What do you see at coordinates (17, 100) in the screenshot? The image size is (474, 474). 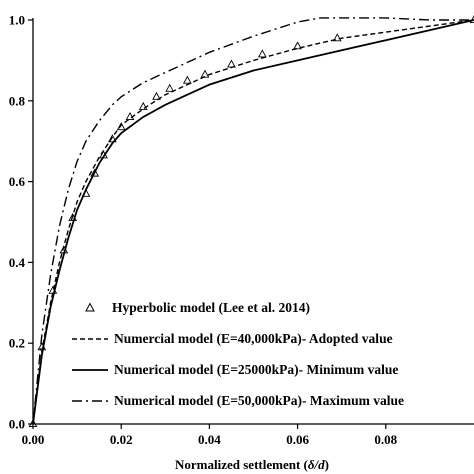 I see `y-tick-label: 0.8` at bounding box center [17, 100].